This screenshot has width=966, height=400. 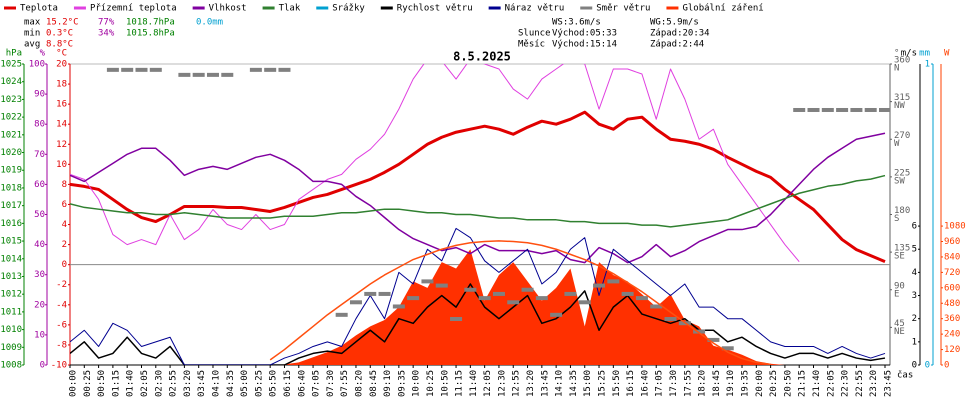 I want to click on y-tick-label: 14, so click(x=61, y=125).